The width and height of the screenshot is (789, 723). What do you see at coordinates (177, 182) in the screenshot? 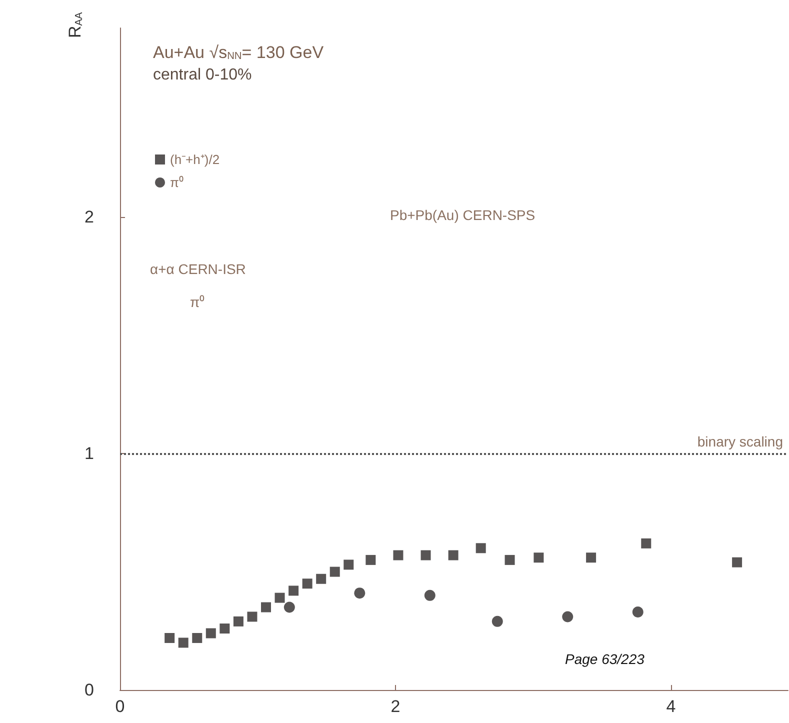
I see `legend-label: π⁰` at bounding box center [177, 182].